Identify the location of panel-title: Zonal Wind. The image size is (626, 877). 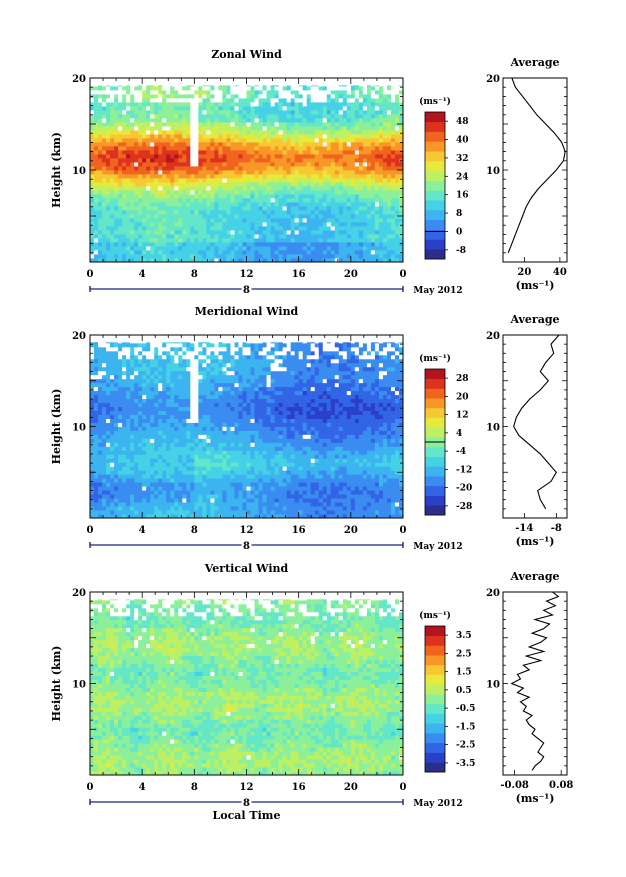
(246, 54).